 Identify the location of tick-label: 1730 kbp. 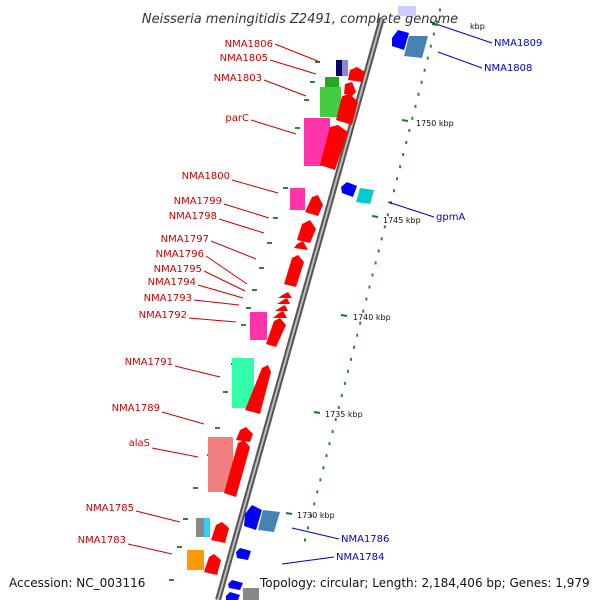
(316, 515).